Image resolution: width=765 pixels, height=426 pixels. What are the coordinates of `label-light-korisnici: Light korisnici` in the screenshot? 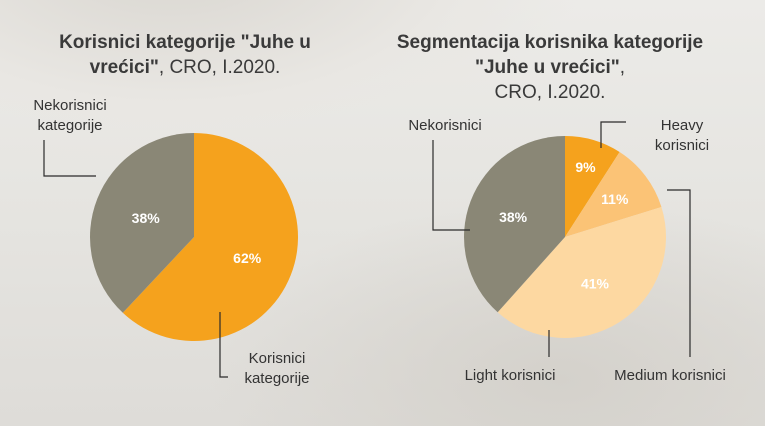 It's located at (510, 375).